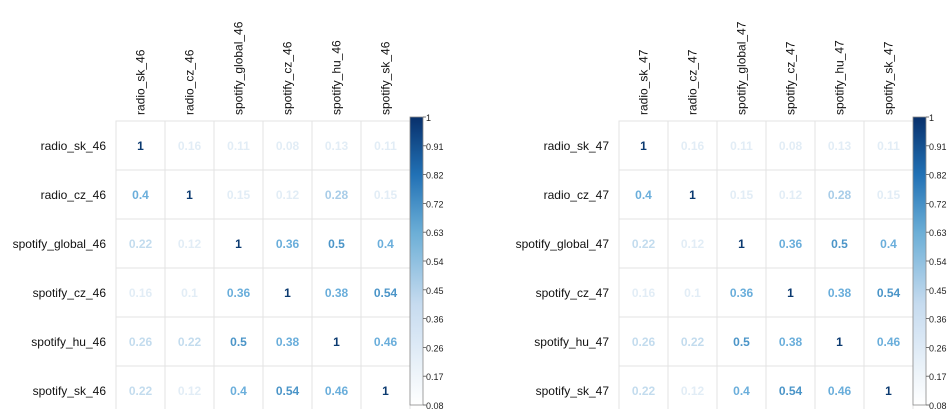 This screenshot has width=947, height=414. Describe the element at coordinates (70, 293) in the screenshot. I see `row-label: spotify_cz_46` at that location.